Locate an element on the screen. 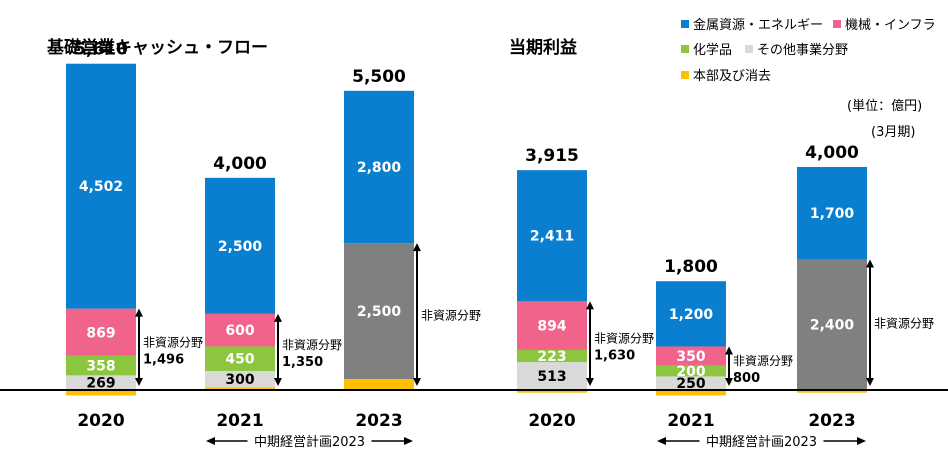  plan-label-0: 中期経営計画2023 is located at coordinates (309, 442).